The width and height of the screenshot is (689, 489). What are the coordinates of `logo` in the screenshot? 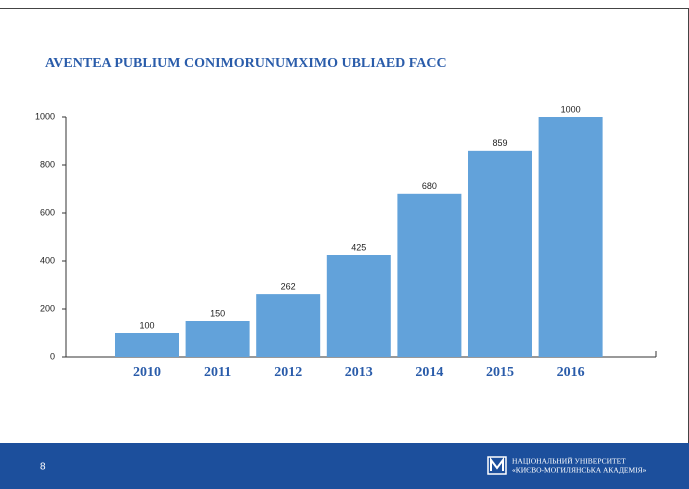 It's located at (497, 465).